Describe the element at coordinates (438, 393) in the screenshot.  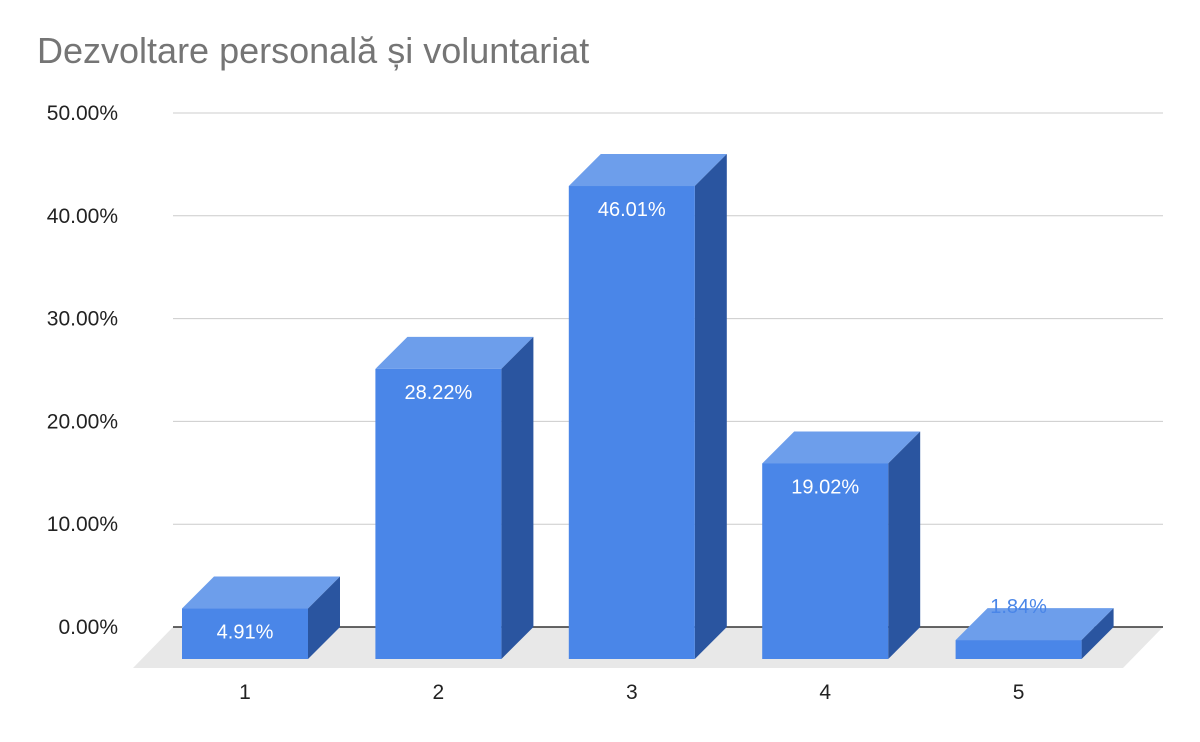
I see `data-label: 28.22%` at that location.